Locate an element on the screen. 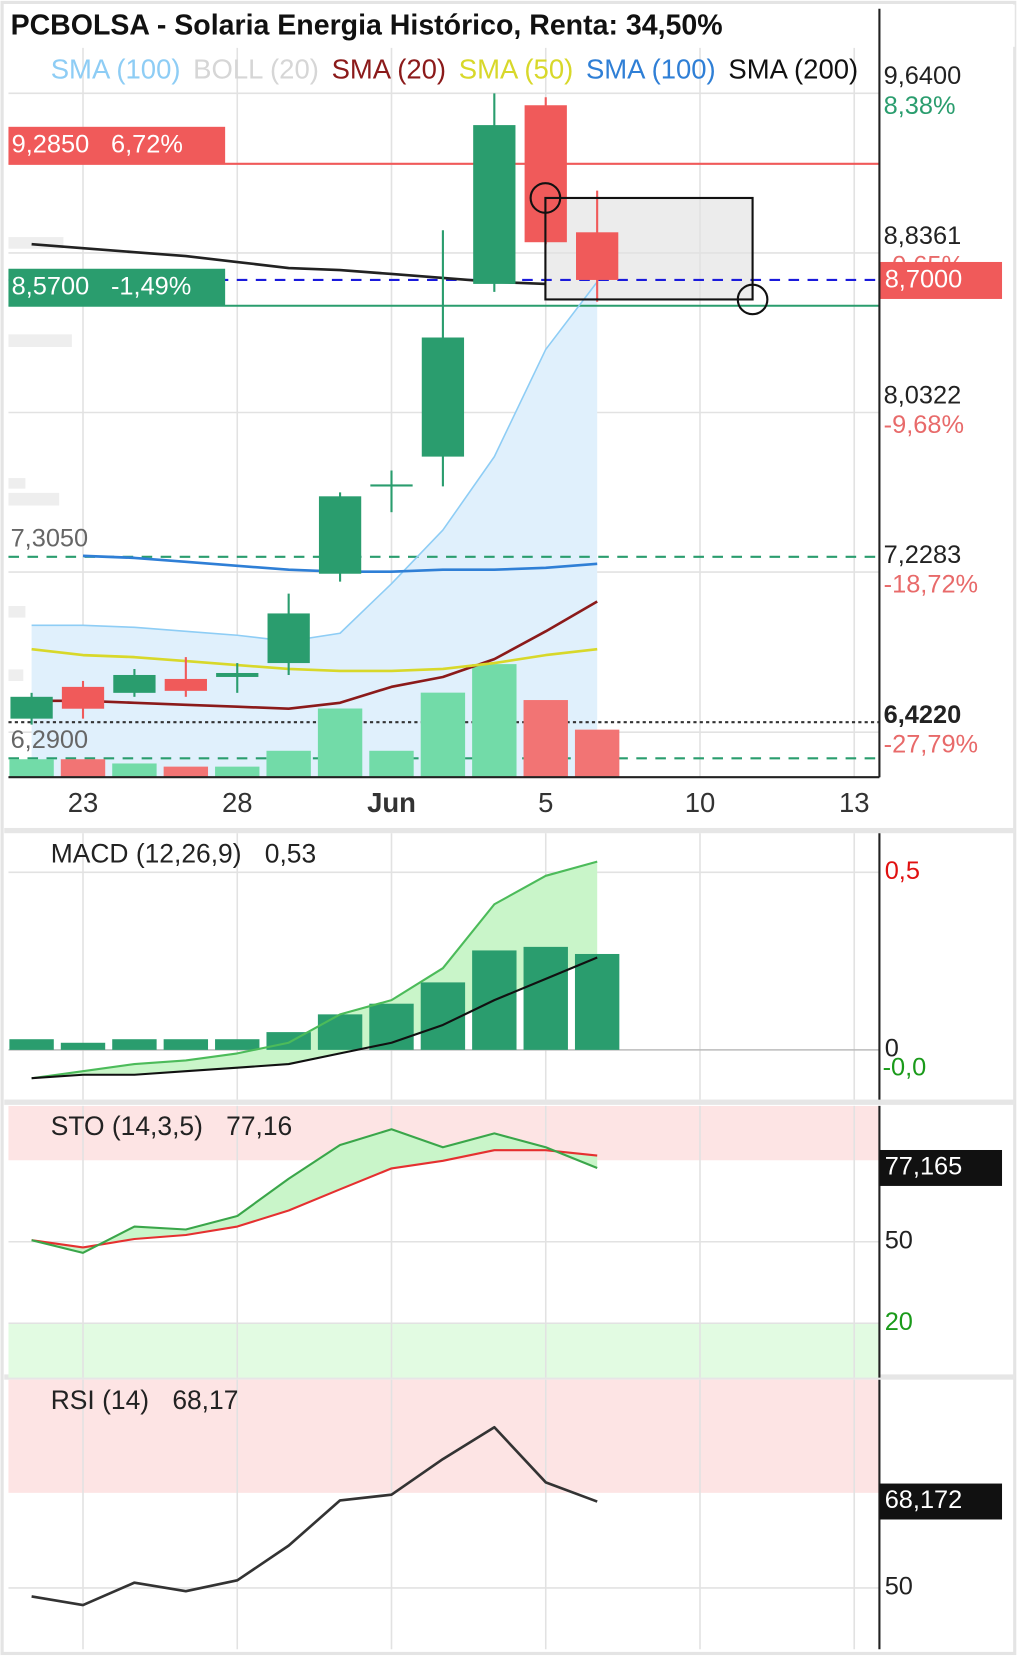 This screenshot has width=1020, height=1658. price-tag-label: 8,7000 is located at coordinates (924, 280).